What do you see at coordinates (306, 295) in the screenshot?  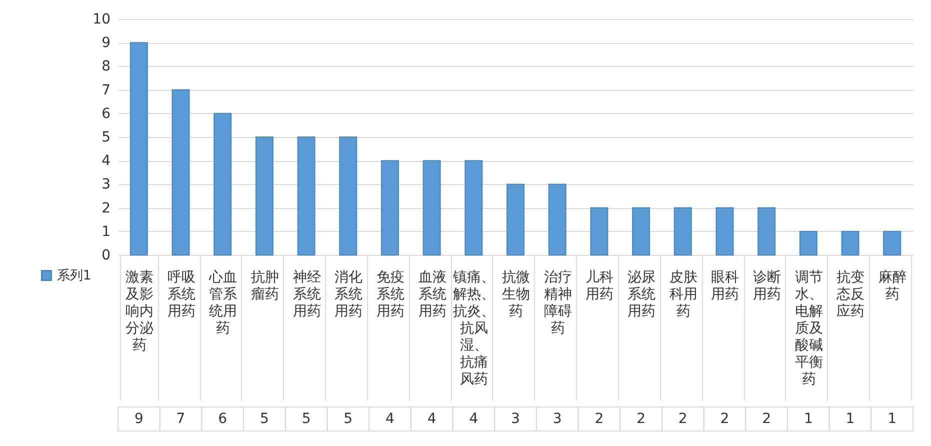 I see `x-tick-label: 神经系统用药` at bounding box center [306, 295].